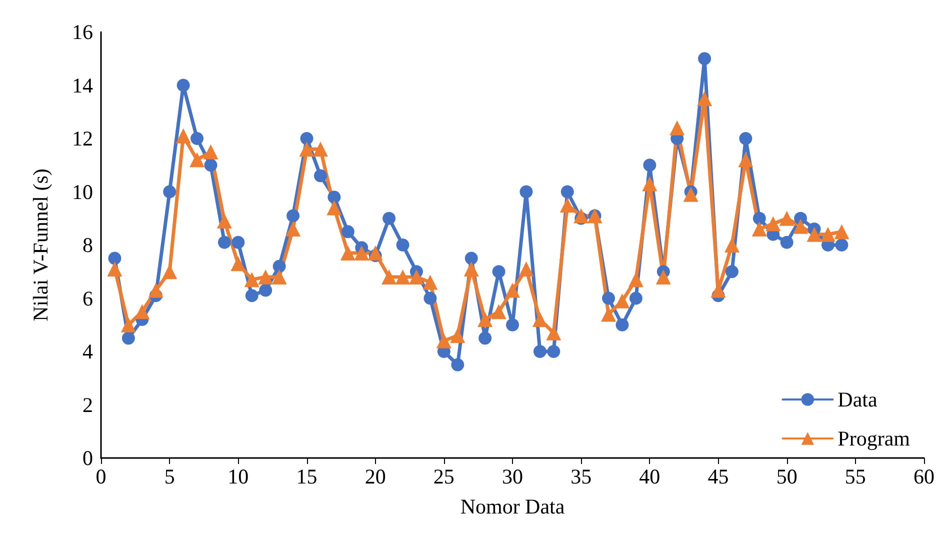  Describe the element at coordinates (855, 476) in the screenshot. I see `x-tick-label: 55` at that location.